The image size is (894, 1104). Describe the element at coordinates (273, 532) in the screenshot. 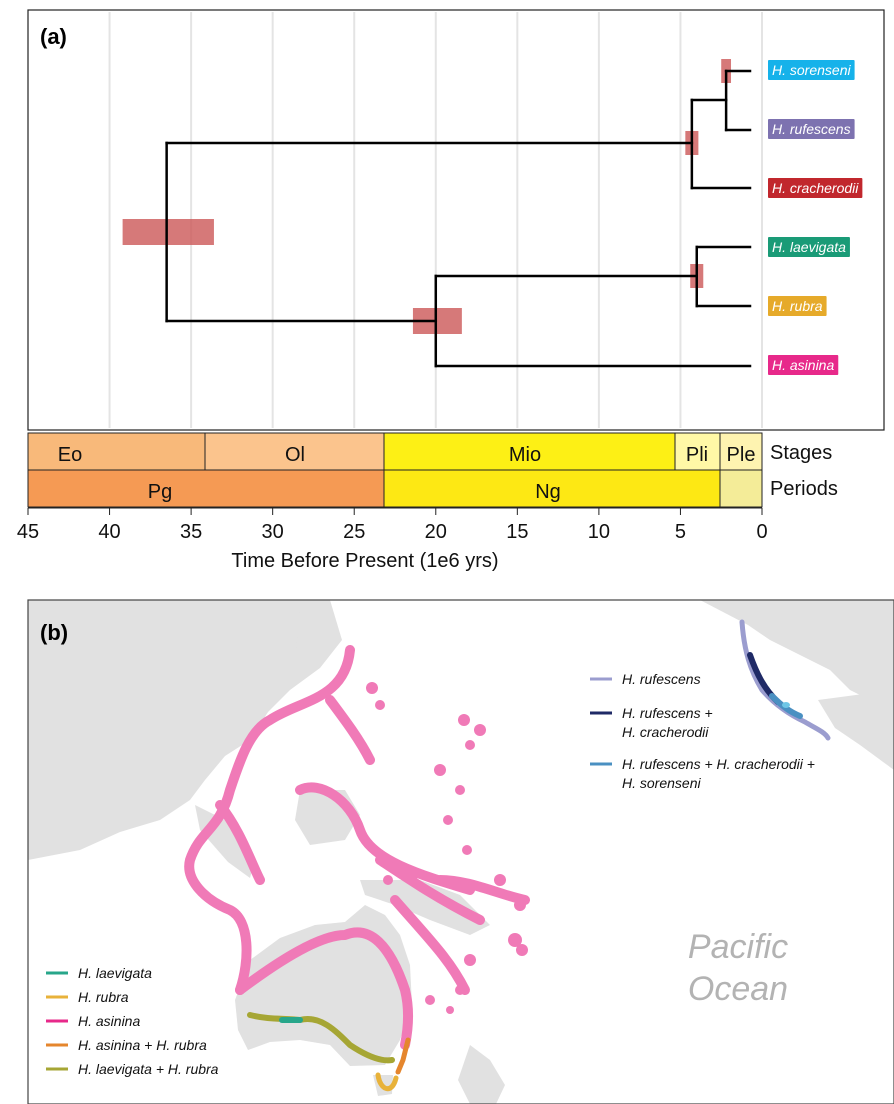

I see `axis-tick-label: 30` at that location.